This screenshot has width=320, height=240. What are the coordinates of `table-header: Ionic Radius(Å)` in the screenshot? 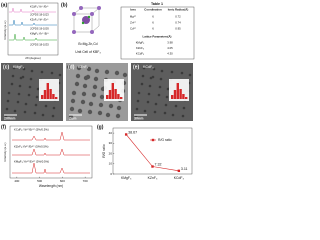 It's located at (178, 9).